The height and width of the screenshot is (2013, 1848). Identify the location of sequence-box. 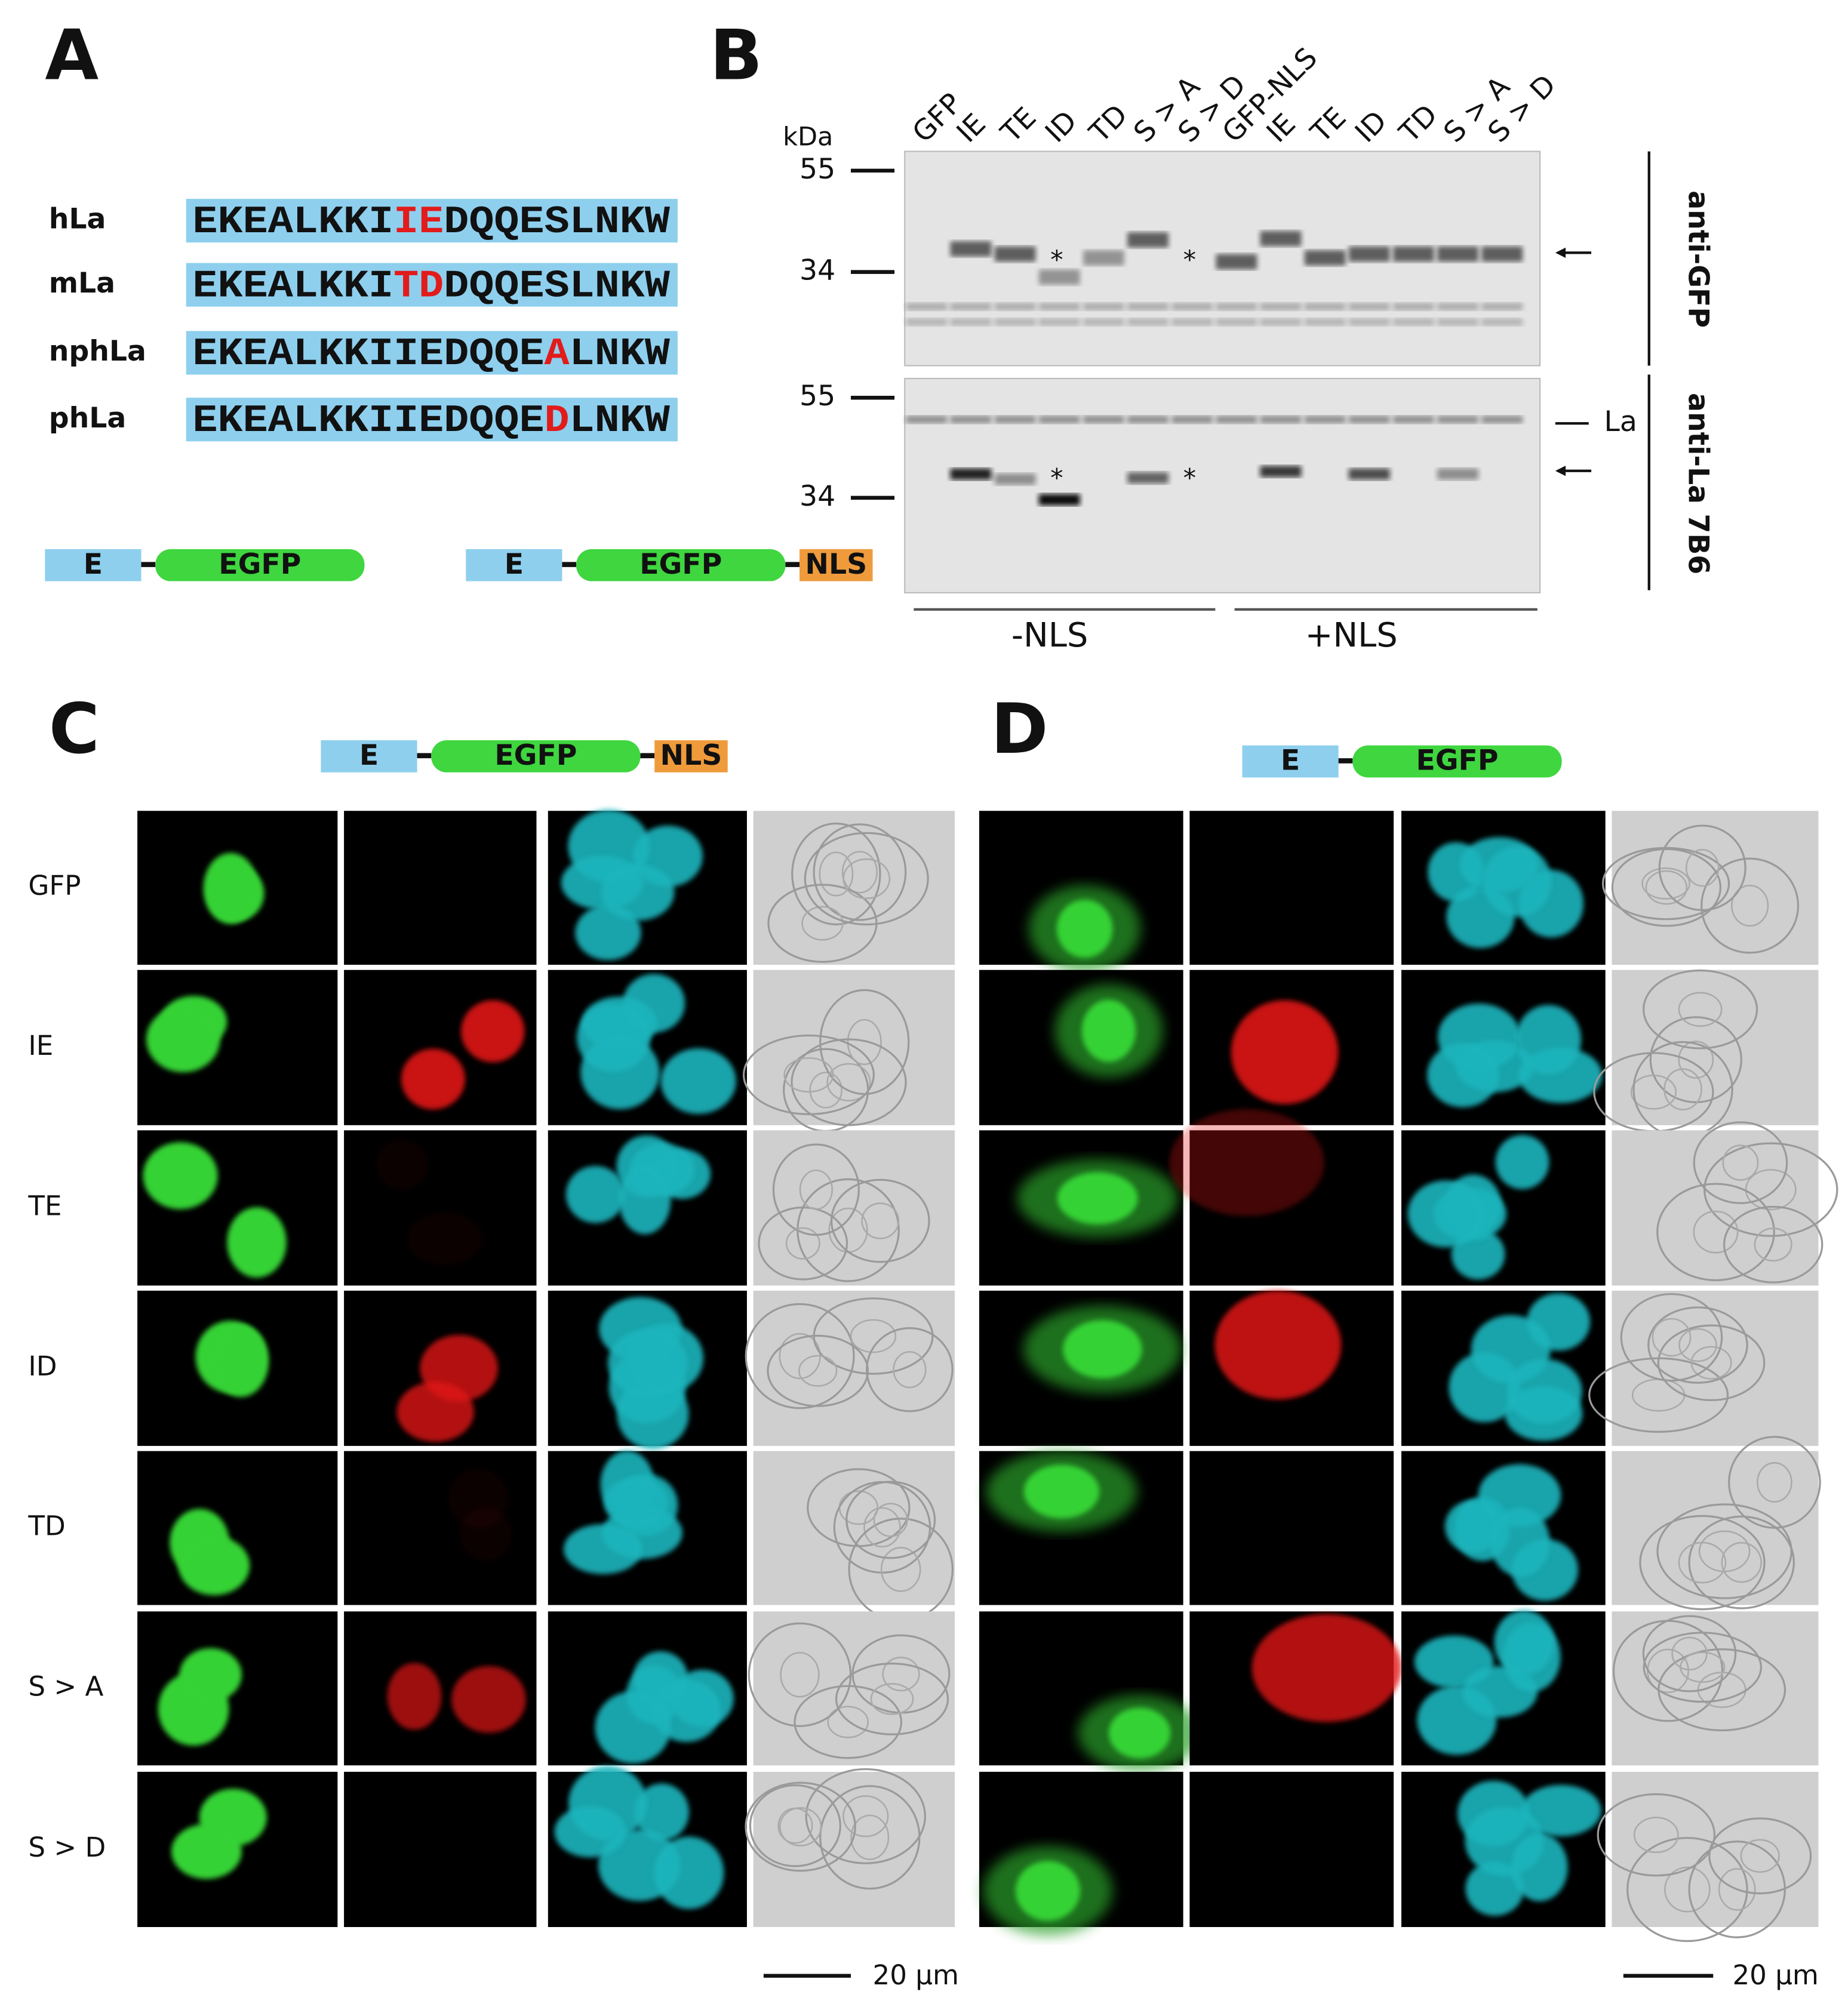
(432, 285).